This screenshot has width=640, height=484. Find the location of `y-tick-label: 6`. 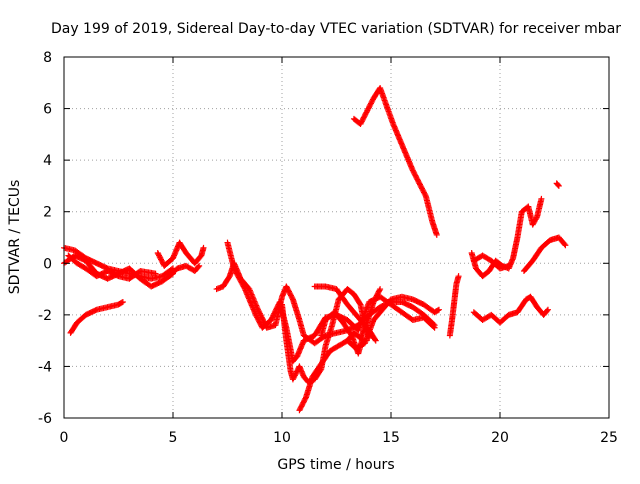

y-tick-label: 6 is located at coordinates (47, 110).